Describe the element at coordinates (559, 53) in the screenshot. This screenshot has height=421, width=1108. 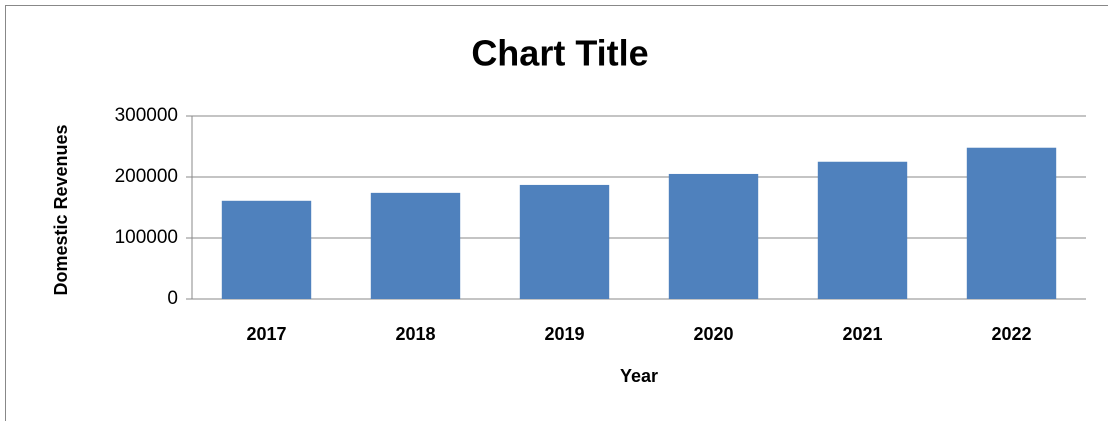
I see `chart-title: Chart Title` at that location.